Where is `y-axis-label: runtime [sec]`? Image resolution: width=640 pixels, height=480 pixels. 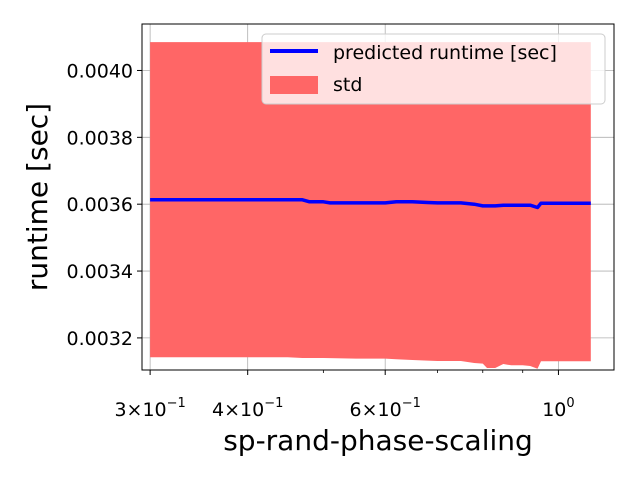 y-axis-label: runtime [sec] is located at coordinates (37, 197).